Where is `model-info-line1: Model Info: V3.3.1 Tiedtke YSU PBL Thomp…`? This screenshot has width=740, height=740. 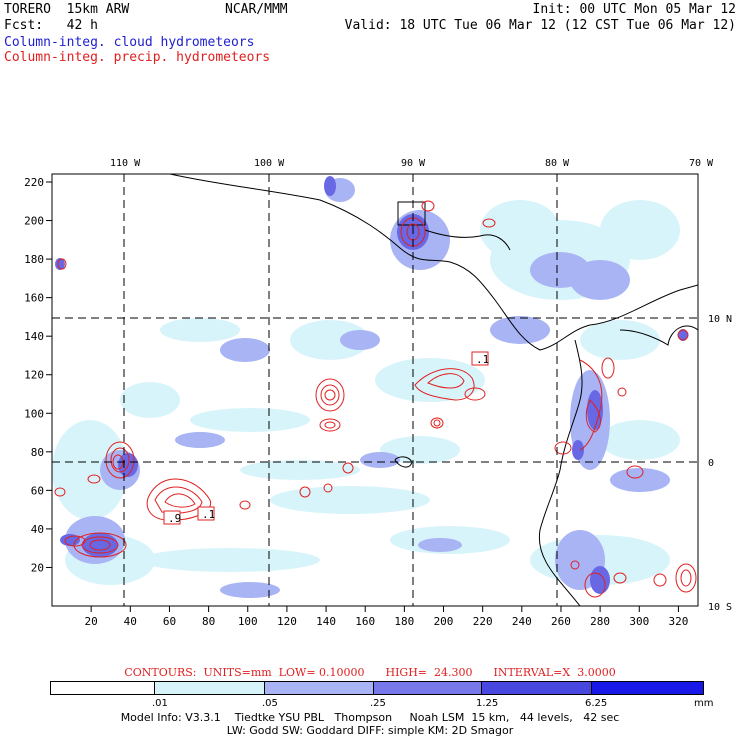 model-info-line1: Model Info: V3.3.1 Tiedtke YSU PBL Thomp… is located at coordinates (370, 717).